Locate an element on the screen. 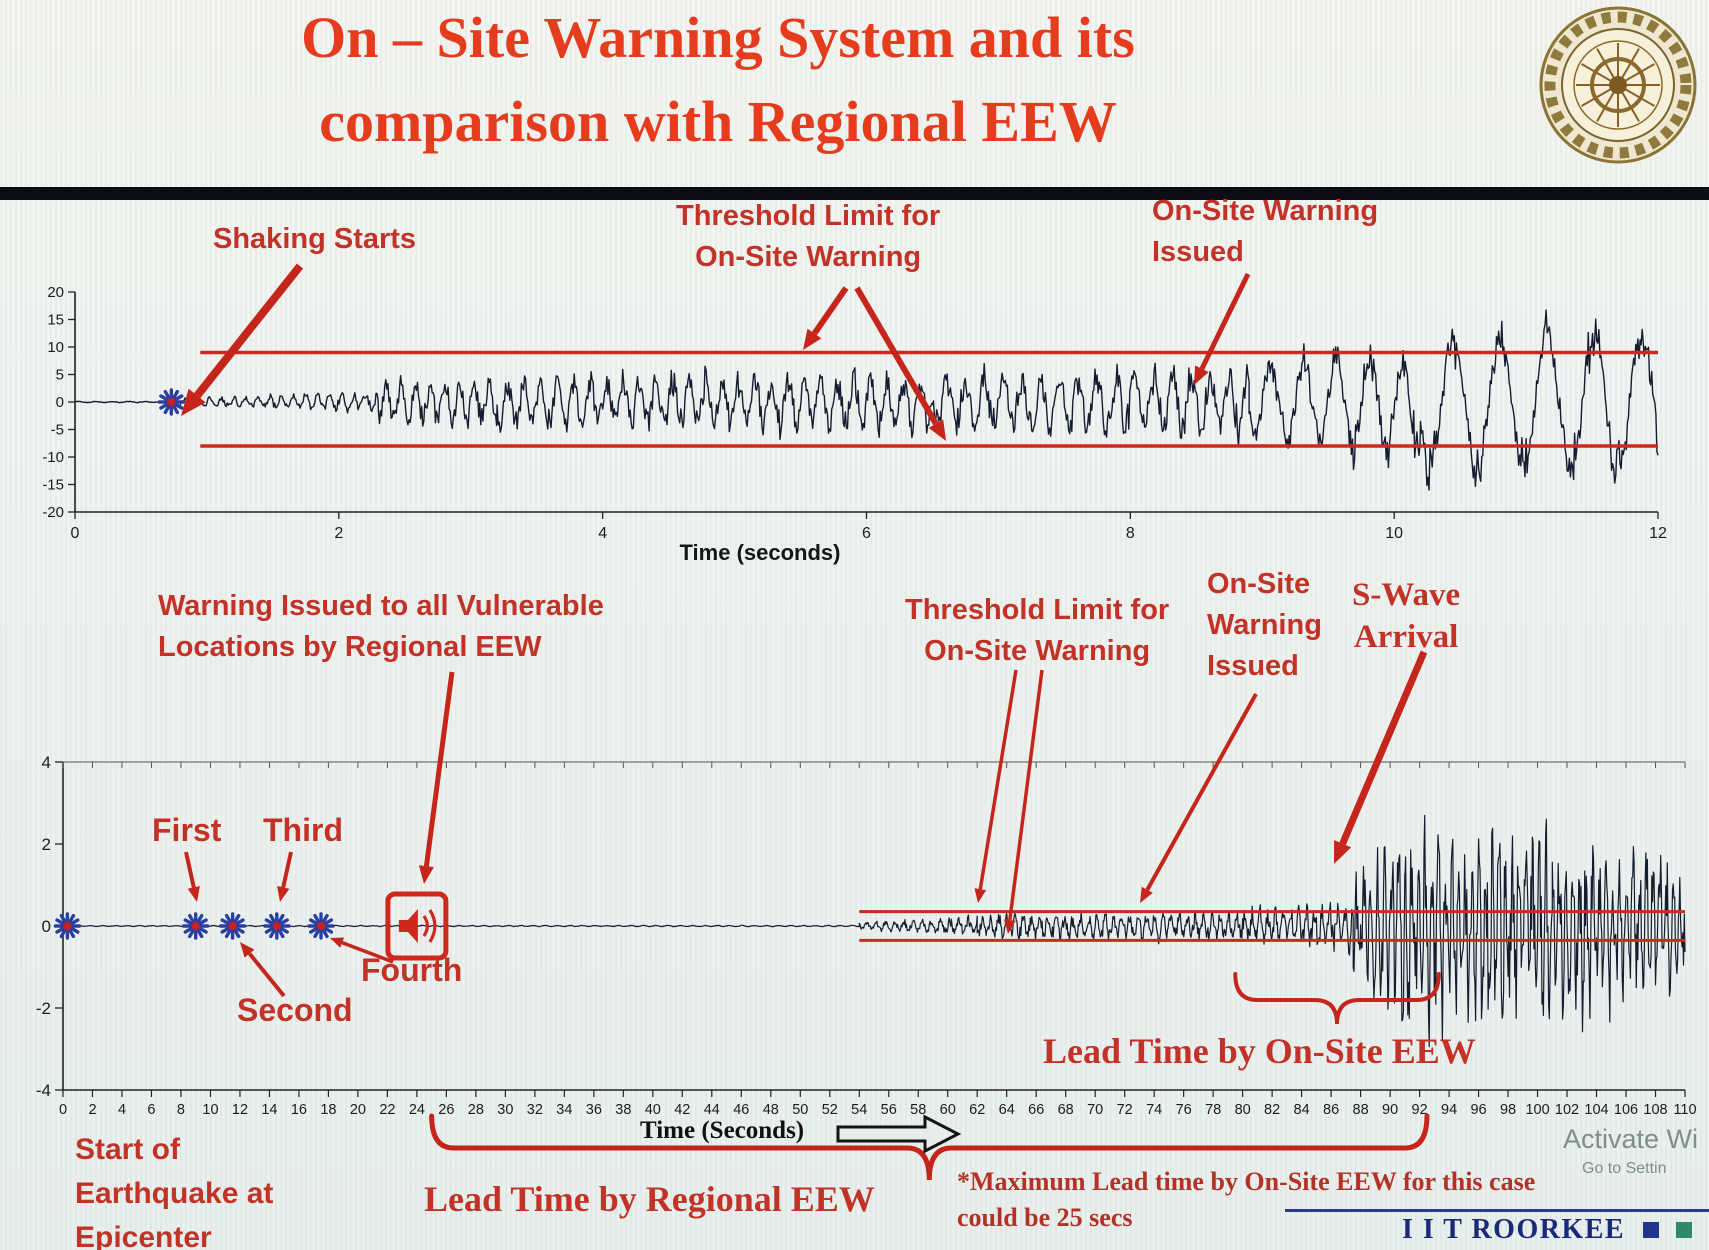  p-detection-marker-second is located at coordinates (232, 926).